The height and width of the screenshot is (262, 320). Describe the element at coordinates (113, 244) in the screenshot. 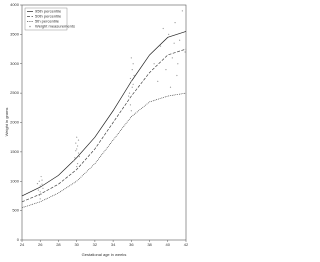

I see `x-tick-label: 34` at that location.